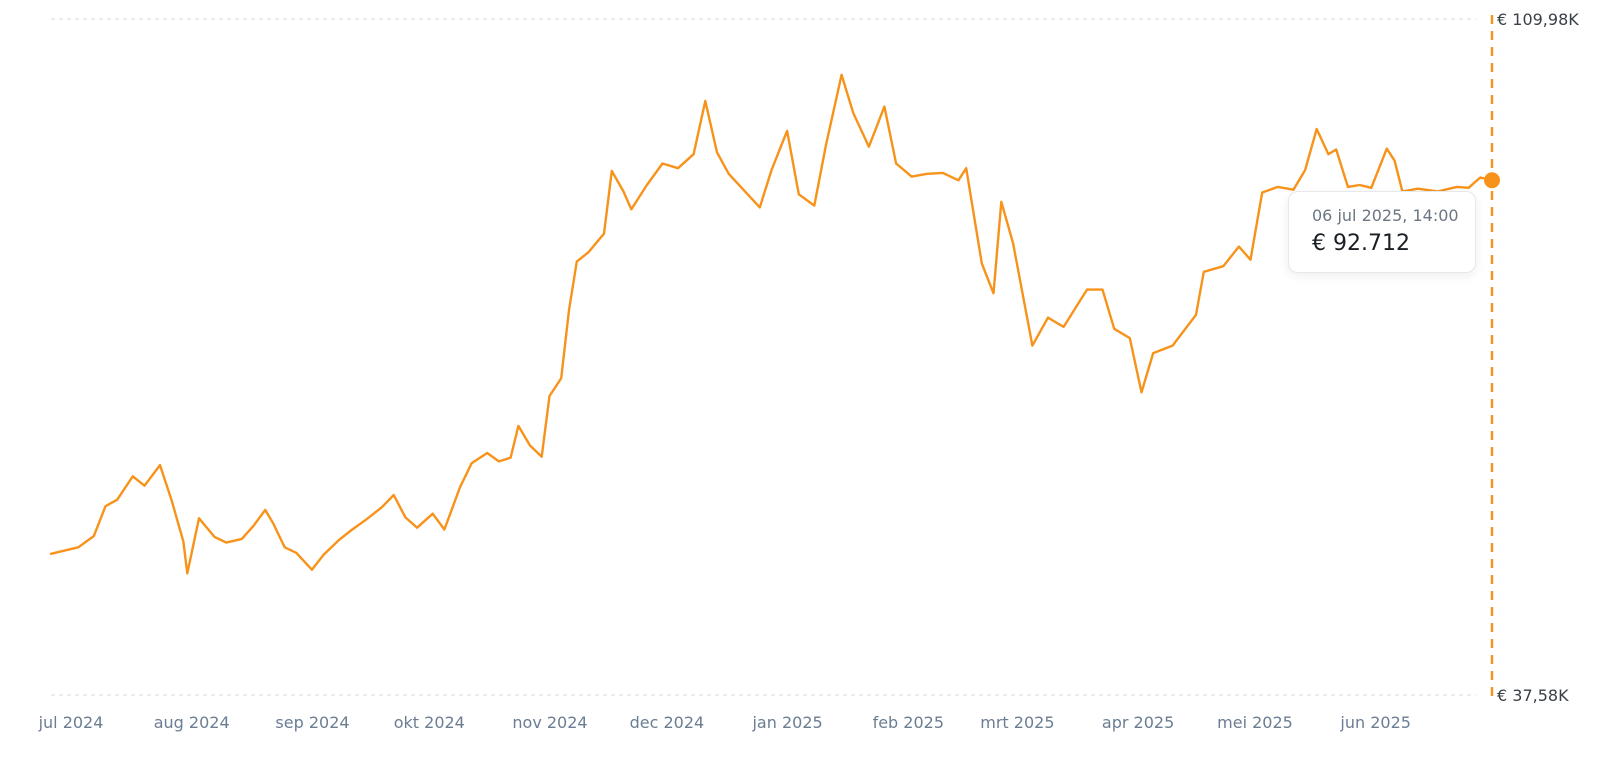 This screenshot has height=757, width=1600. I want to click on tooltip-value: € 92.712, so click(1361, 243).